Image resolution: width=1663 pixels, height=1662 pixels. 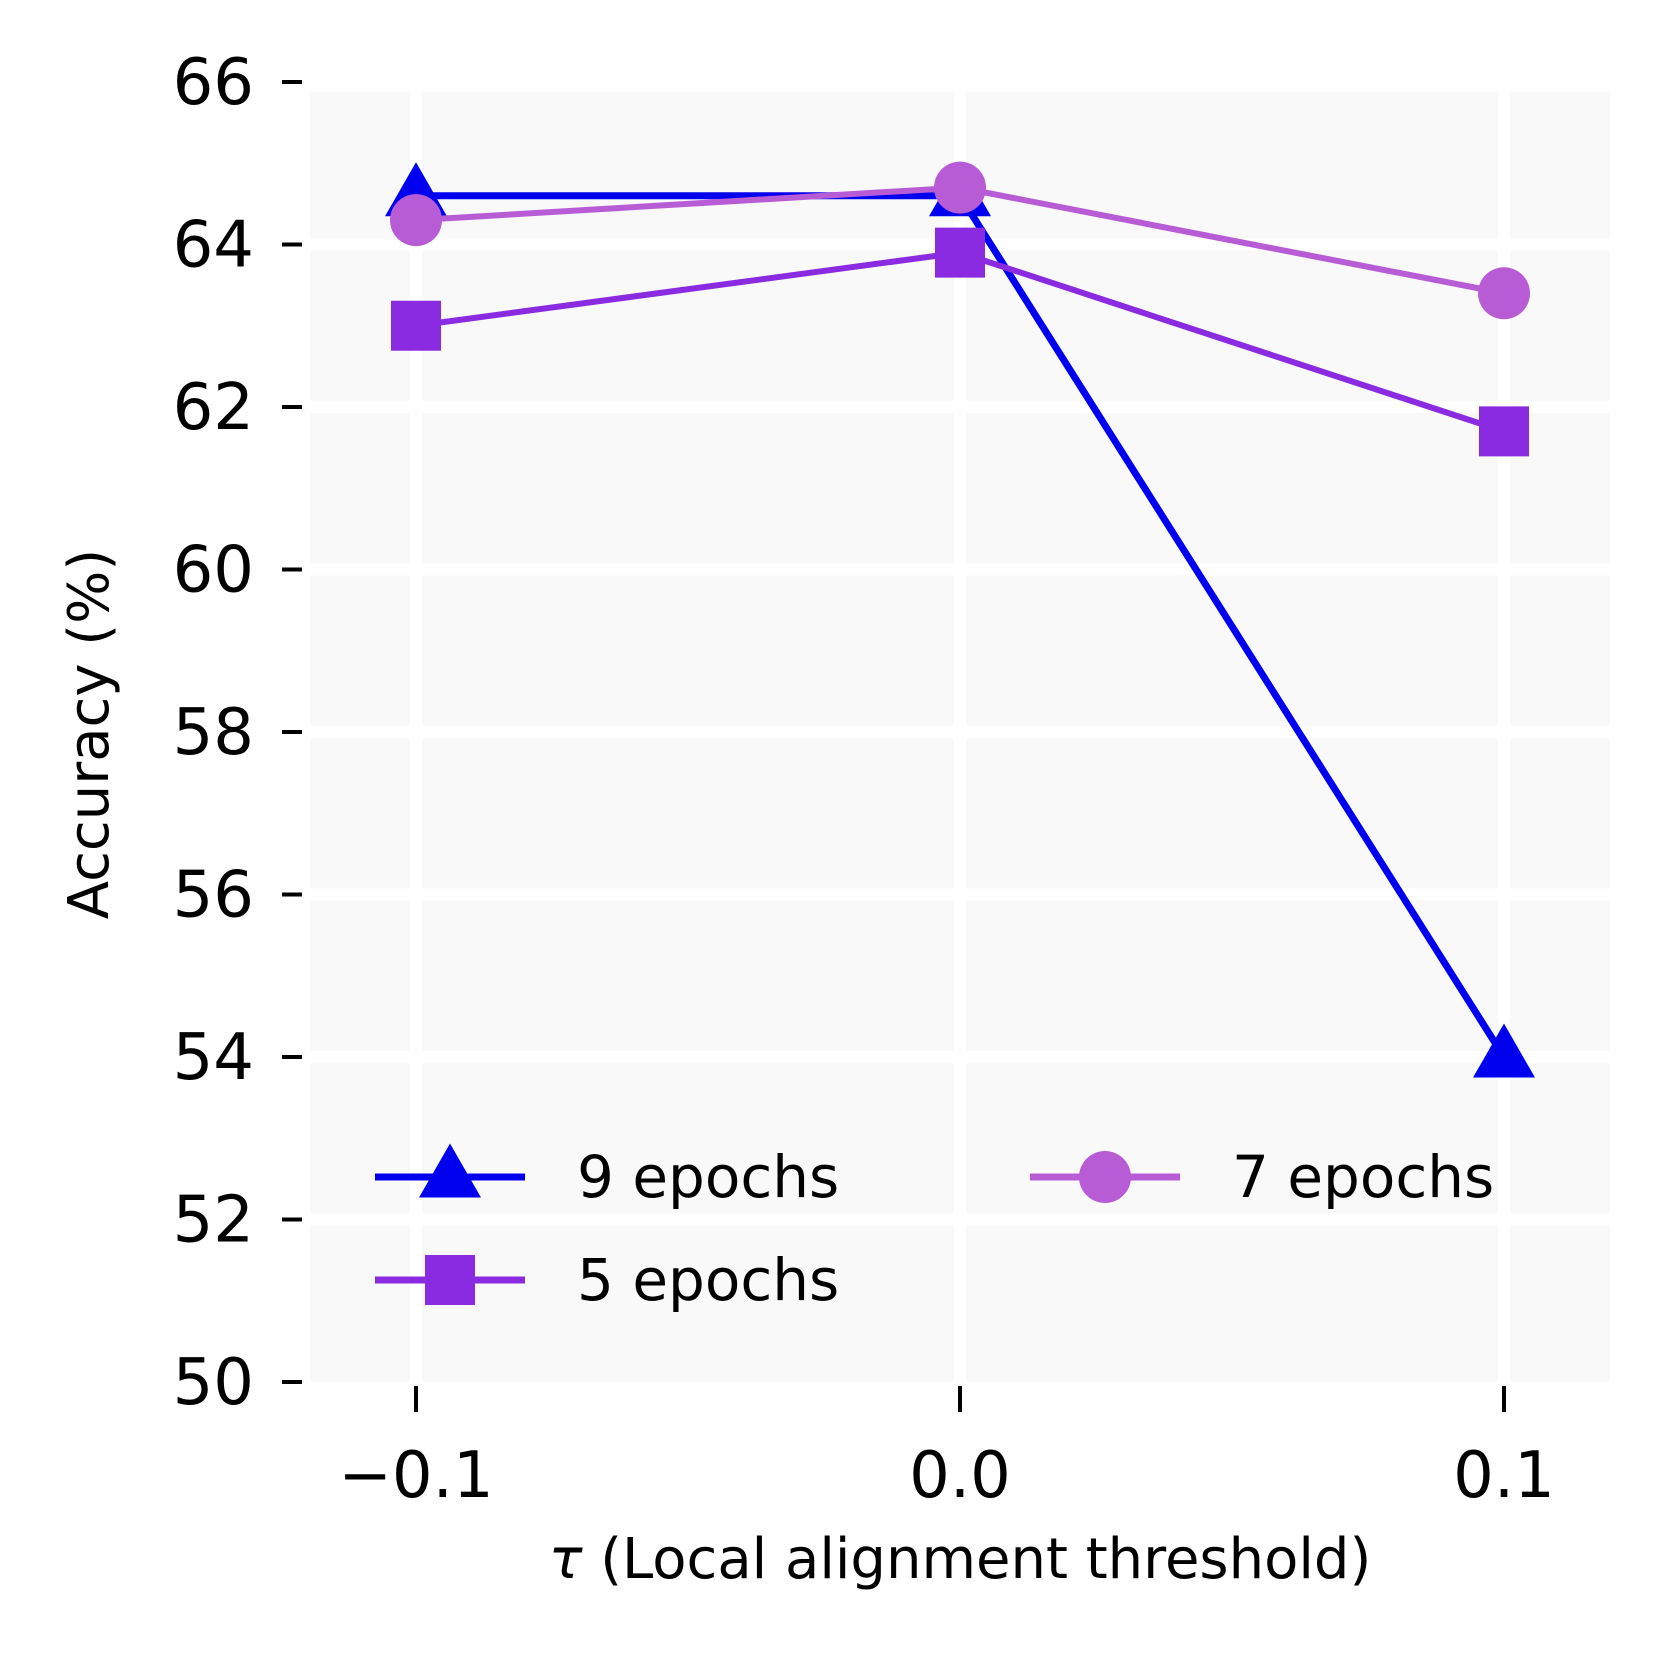 I want to click on x-tick-label: −0.1, so click(x=415, y=1476).